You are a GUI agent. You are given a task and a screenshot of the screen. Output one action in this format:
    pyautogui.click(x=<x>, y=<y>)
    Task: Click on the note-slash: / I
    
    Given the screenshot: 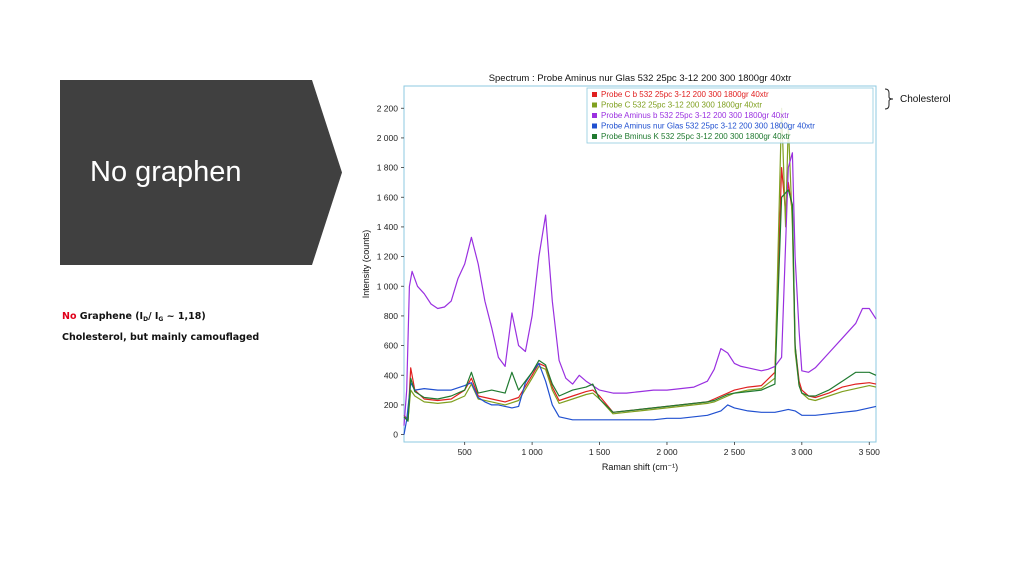 What is the action you would take?
    pyautogui.click(x=153, y=316)
    